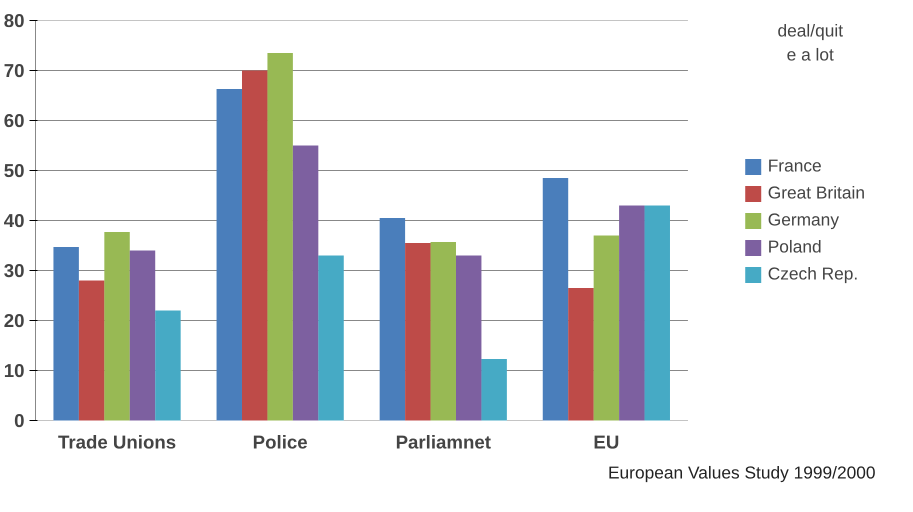 The image size is (913, 512). What do you see at coordinates (14, 20) in the screenshot?
I see `y-tick-label: 80` at bounding box center [14, 20].